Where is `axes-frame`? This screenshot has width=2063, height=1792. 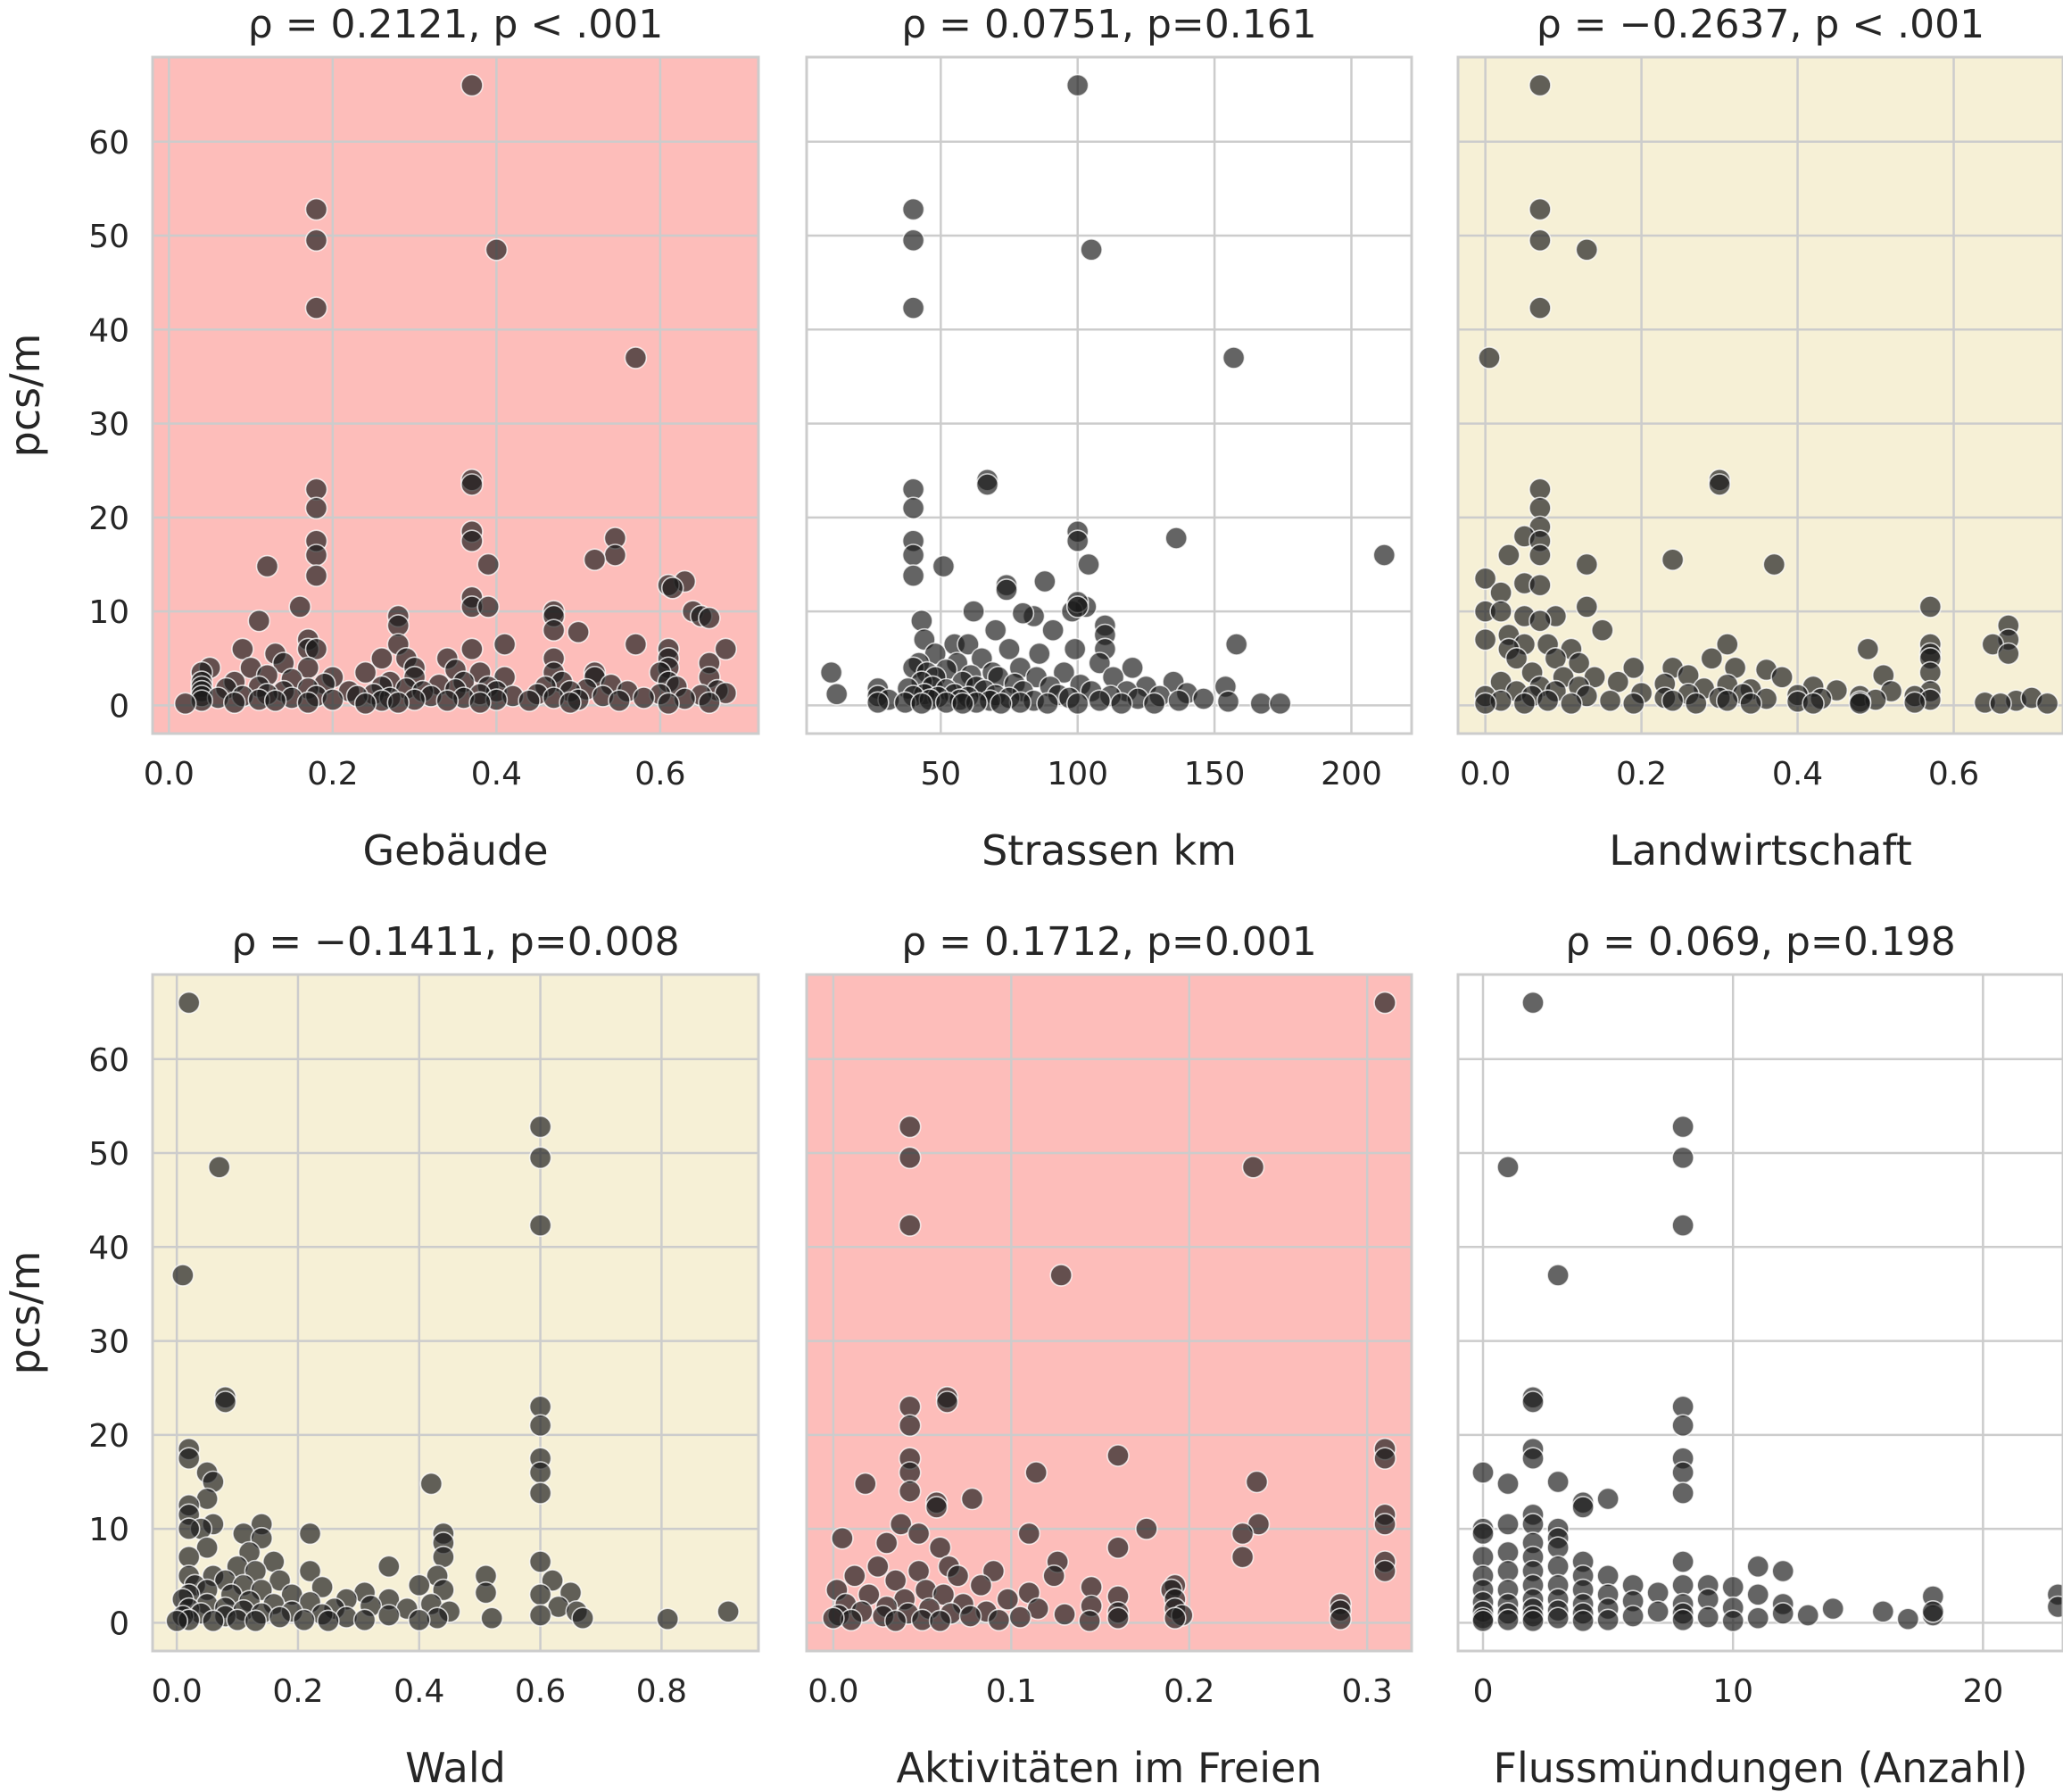
axes-frame is located at coordinates (455, 395).